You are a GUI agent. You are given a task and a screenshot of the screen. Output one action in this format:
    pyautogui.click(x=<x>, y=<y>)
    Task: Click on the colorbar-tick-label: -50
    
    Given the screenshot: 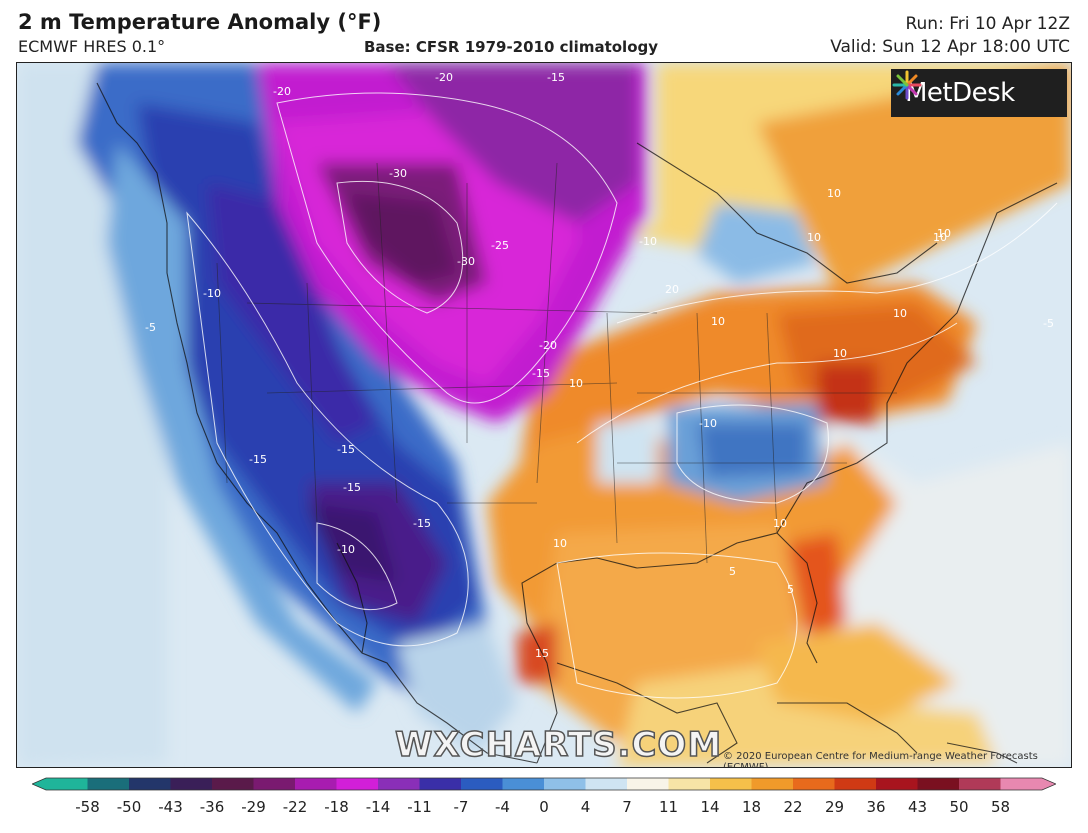 What is the action you would take?
    pyautogui.click(x=129, y=807)
    